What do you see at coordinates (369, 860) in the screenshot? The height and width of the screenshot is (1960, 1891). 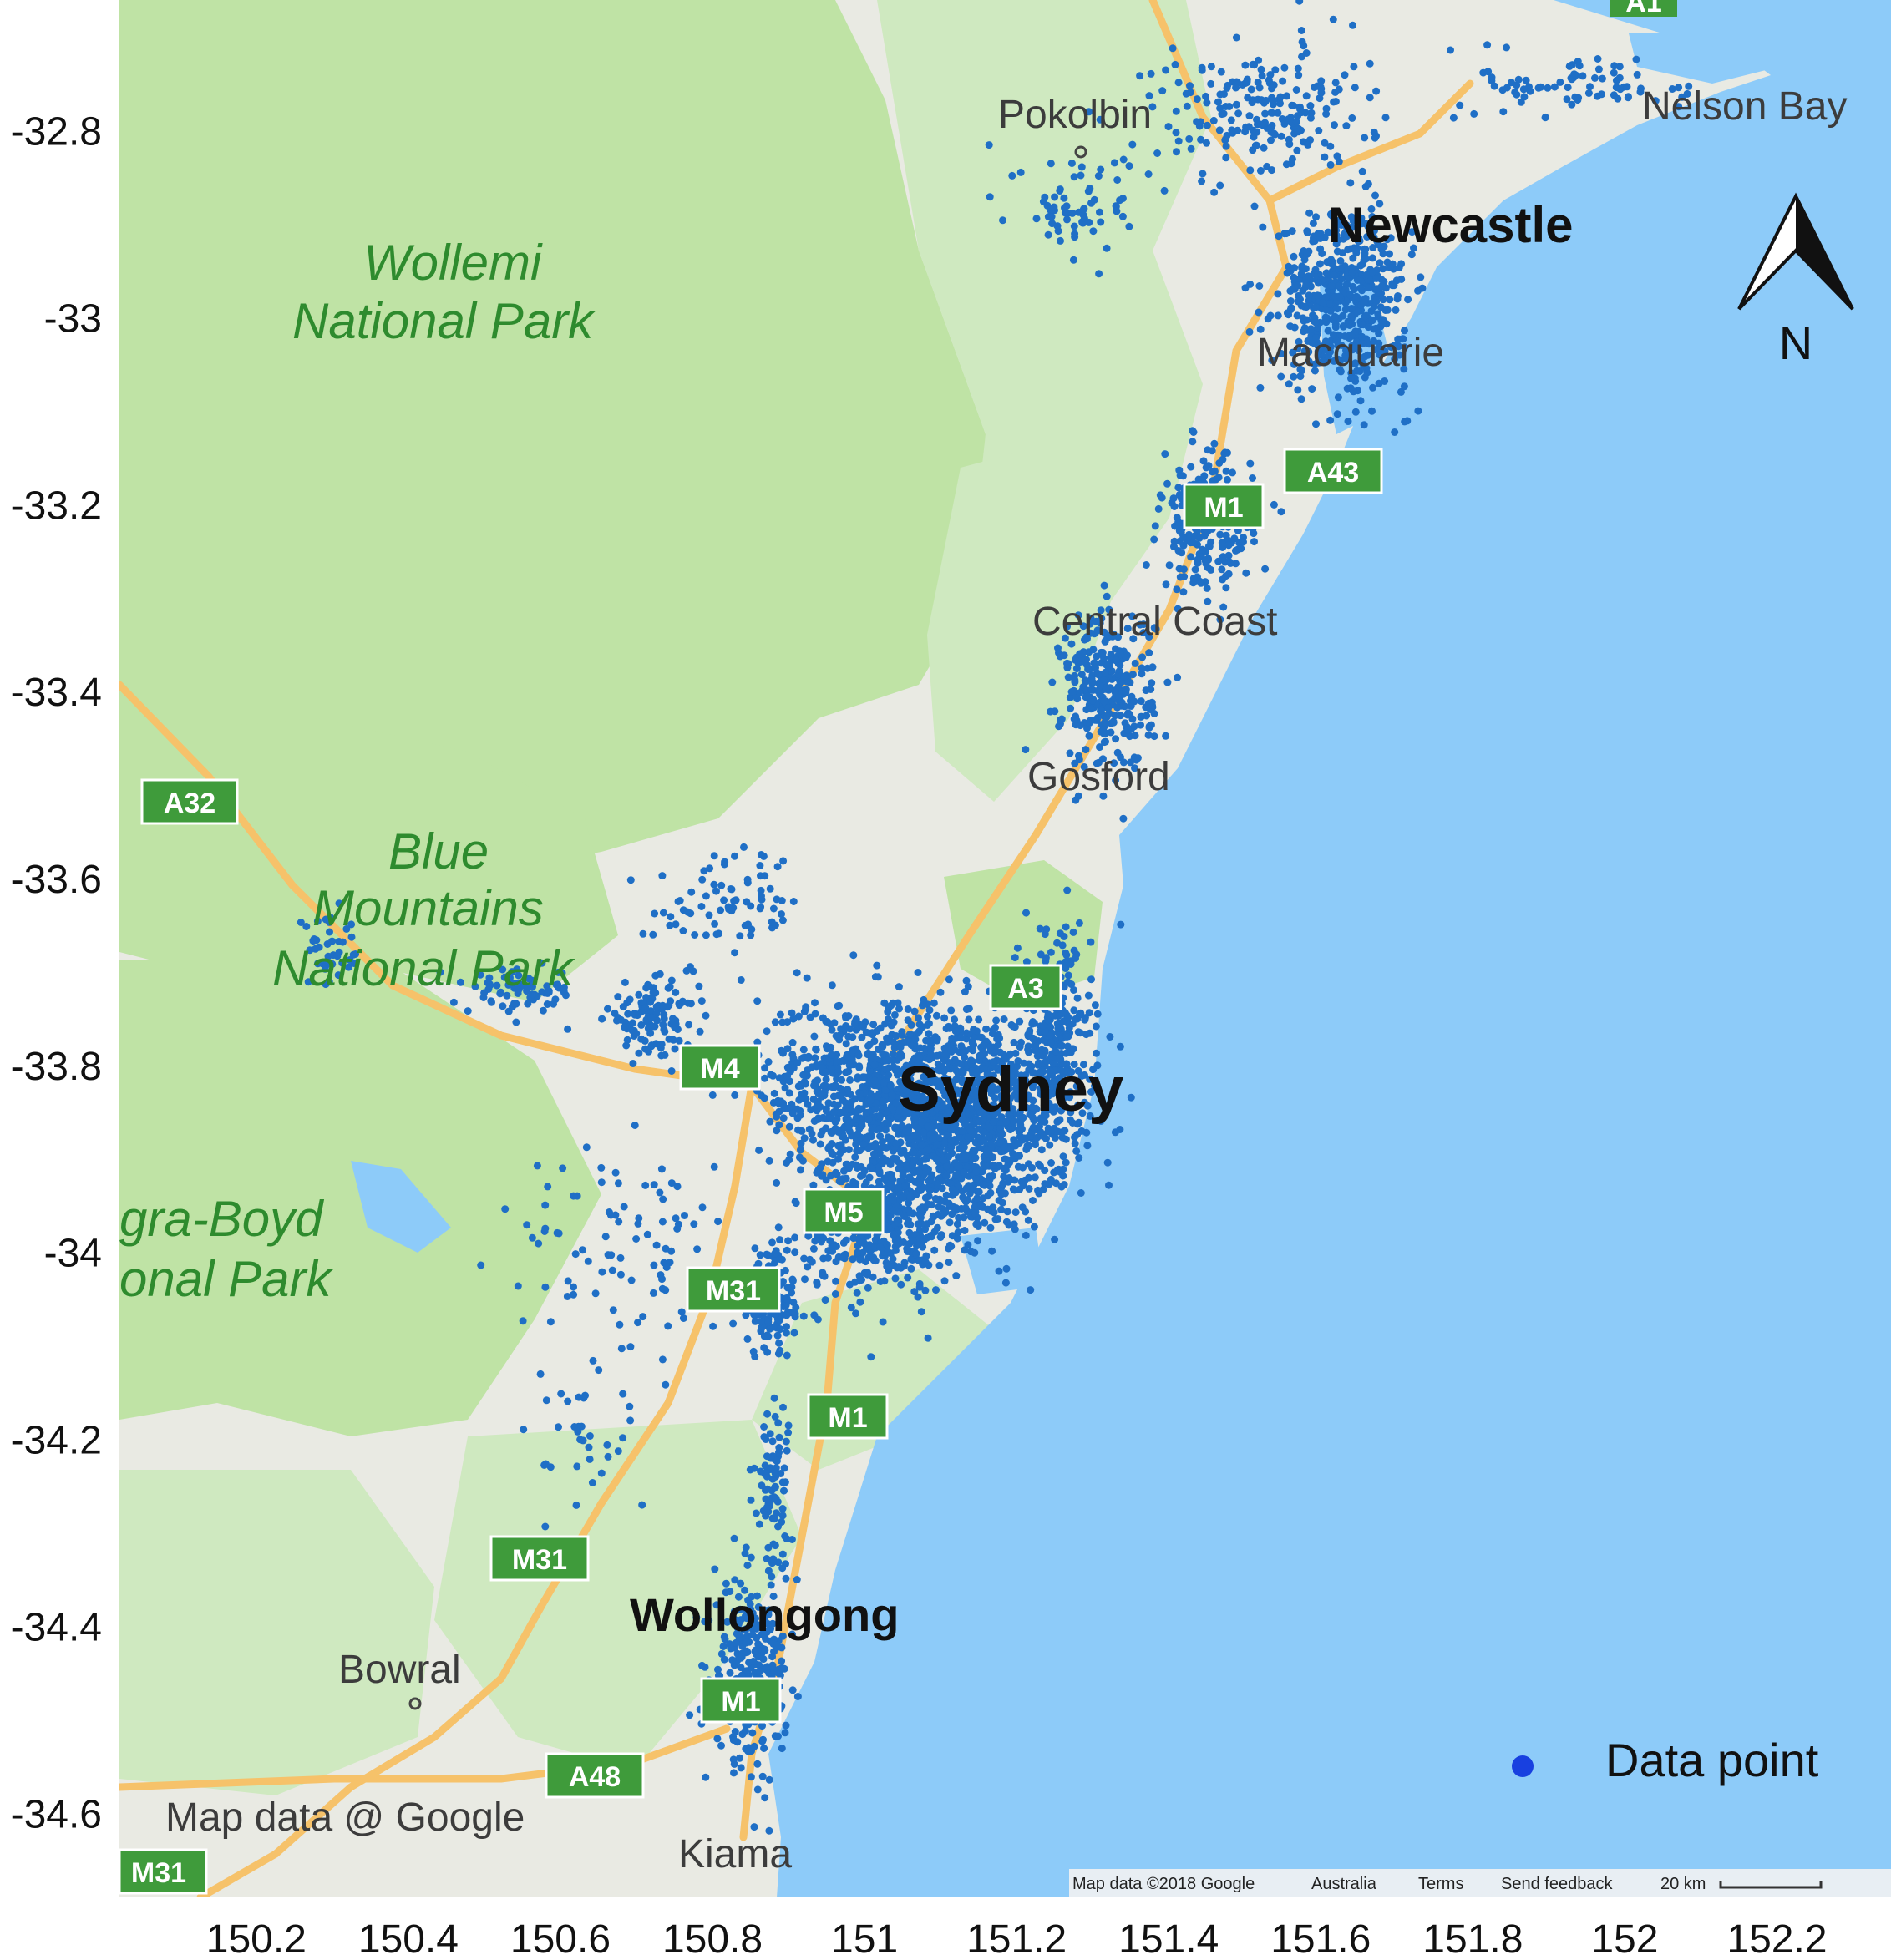 I see `blue-mountains-park-area` at bounding box center [369, 860].